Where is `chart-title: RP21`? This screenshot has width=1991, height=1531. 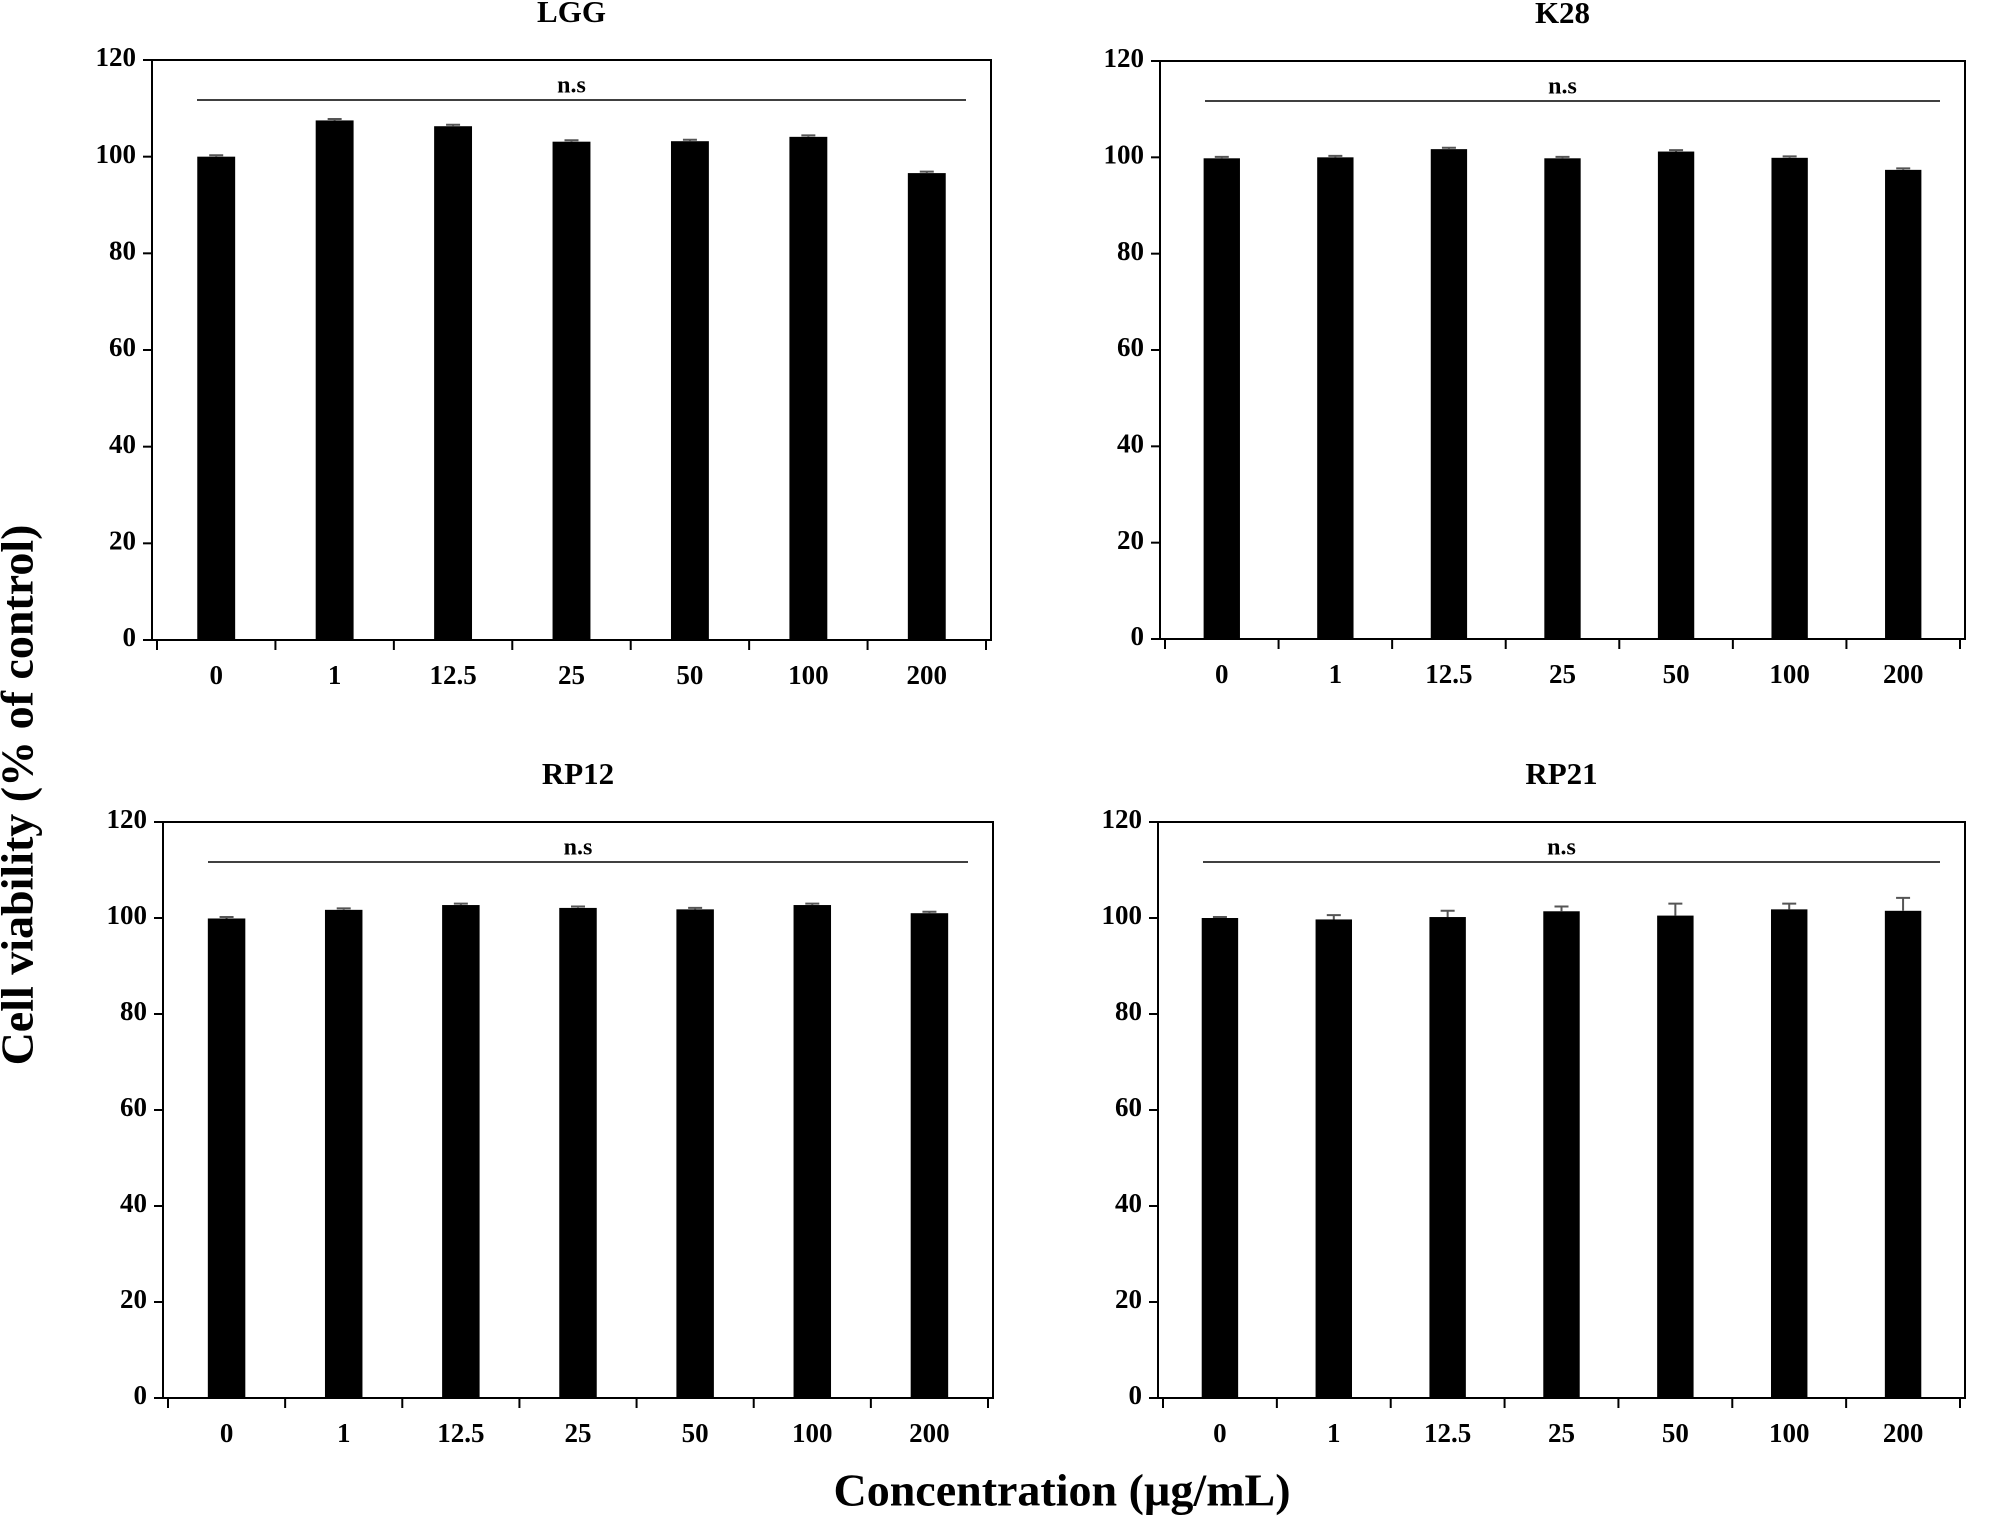
chart-title: RP21 is located at coordinates (1561, 773).